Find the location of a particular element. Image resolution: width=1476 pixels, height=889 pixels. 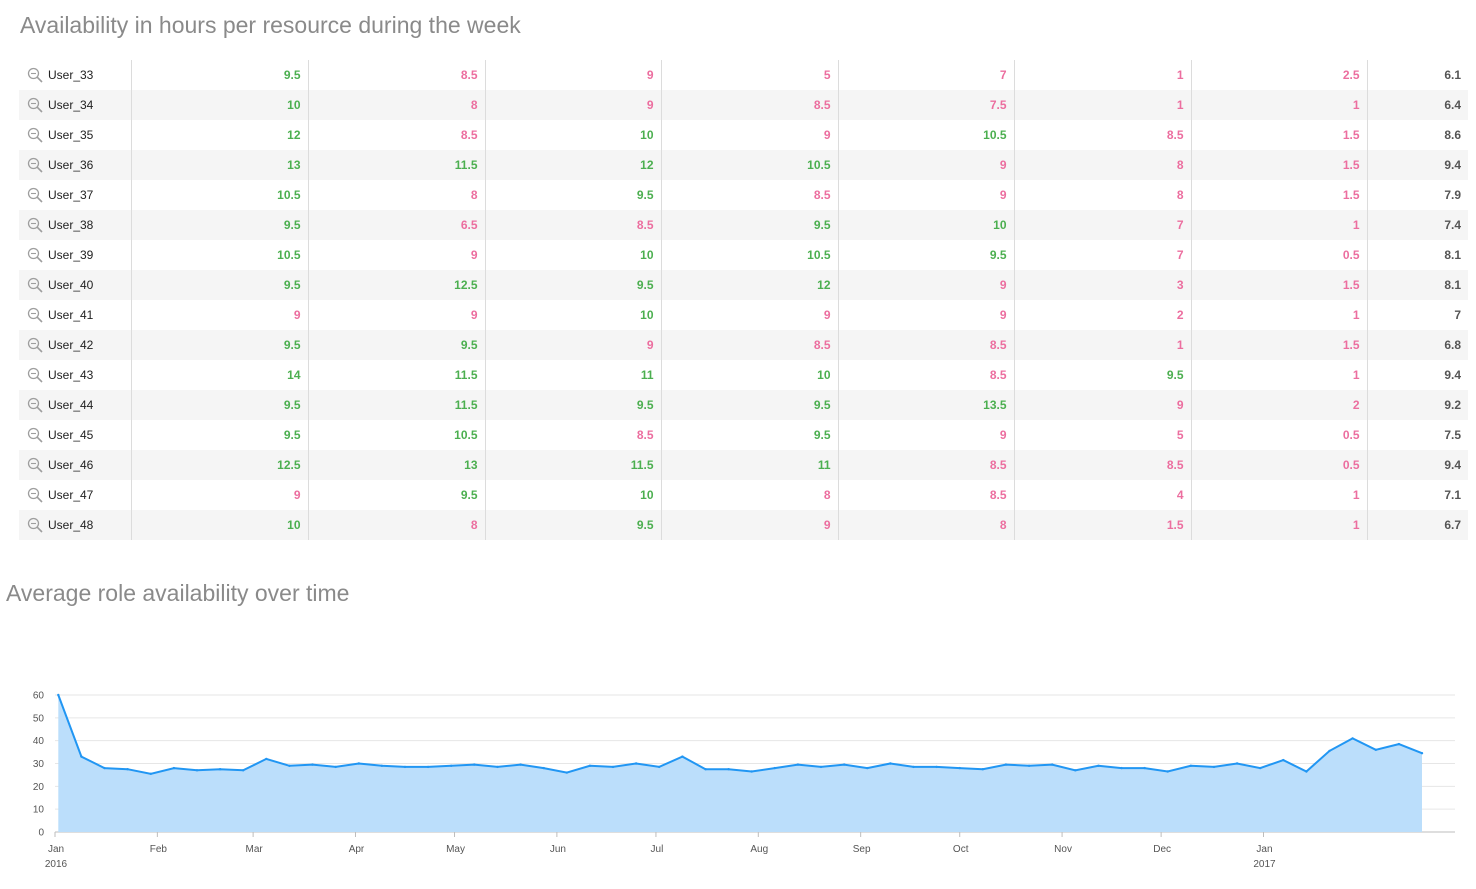

x-tick-year-label: 2016 is located at coordinates (56, 864).